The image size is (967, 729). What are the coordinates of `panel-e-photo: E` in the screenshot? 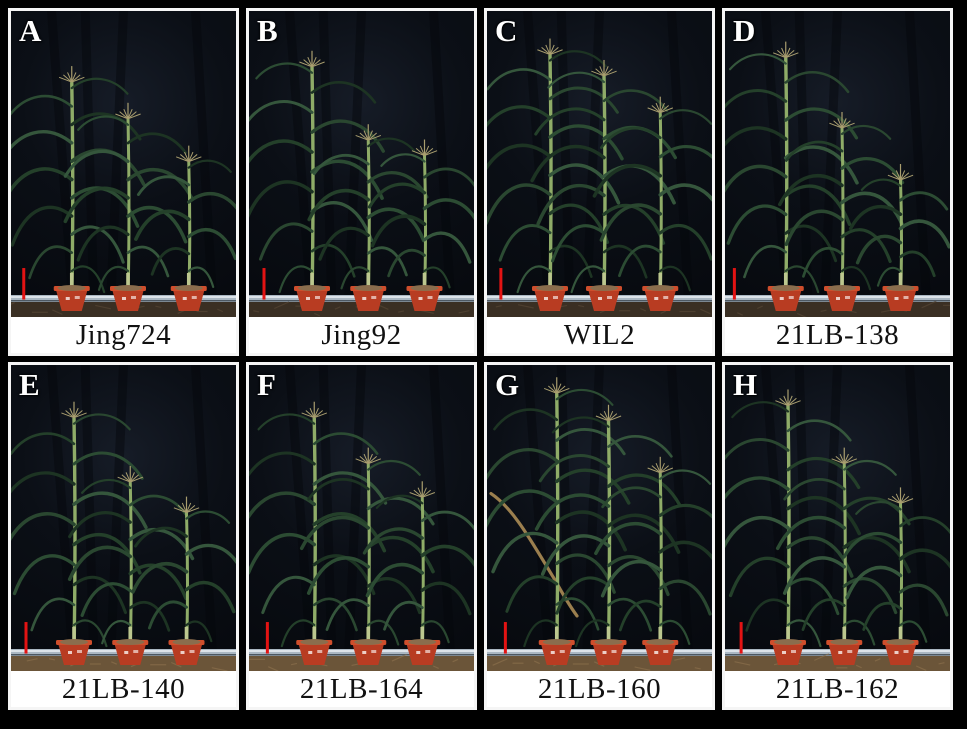 It's located at (123, 518).